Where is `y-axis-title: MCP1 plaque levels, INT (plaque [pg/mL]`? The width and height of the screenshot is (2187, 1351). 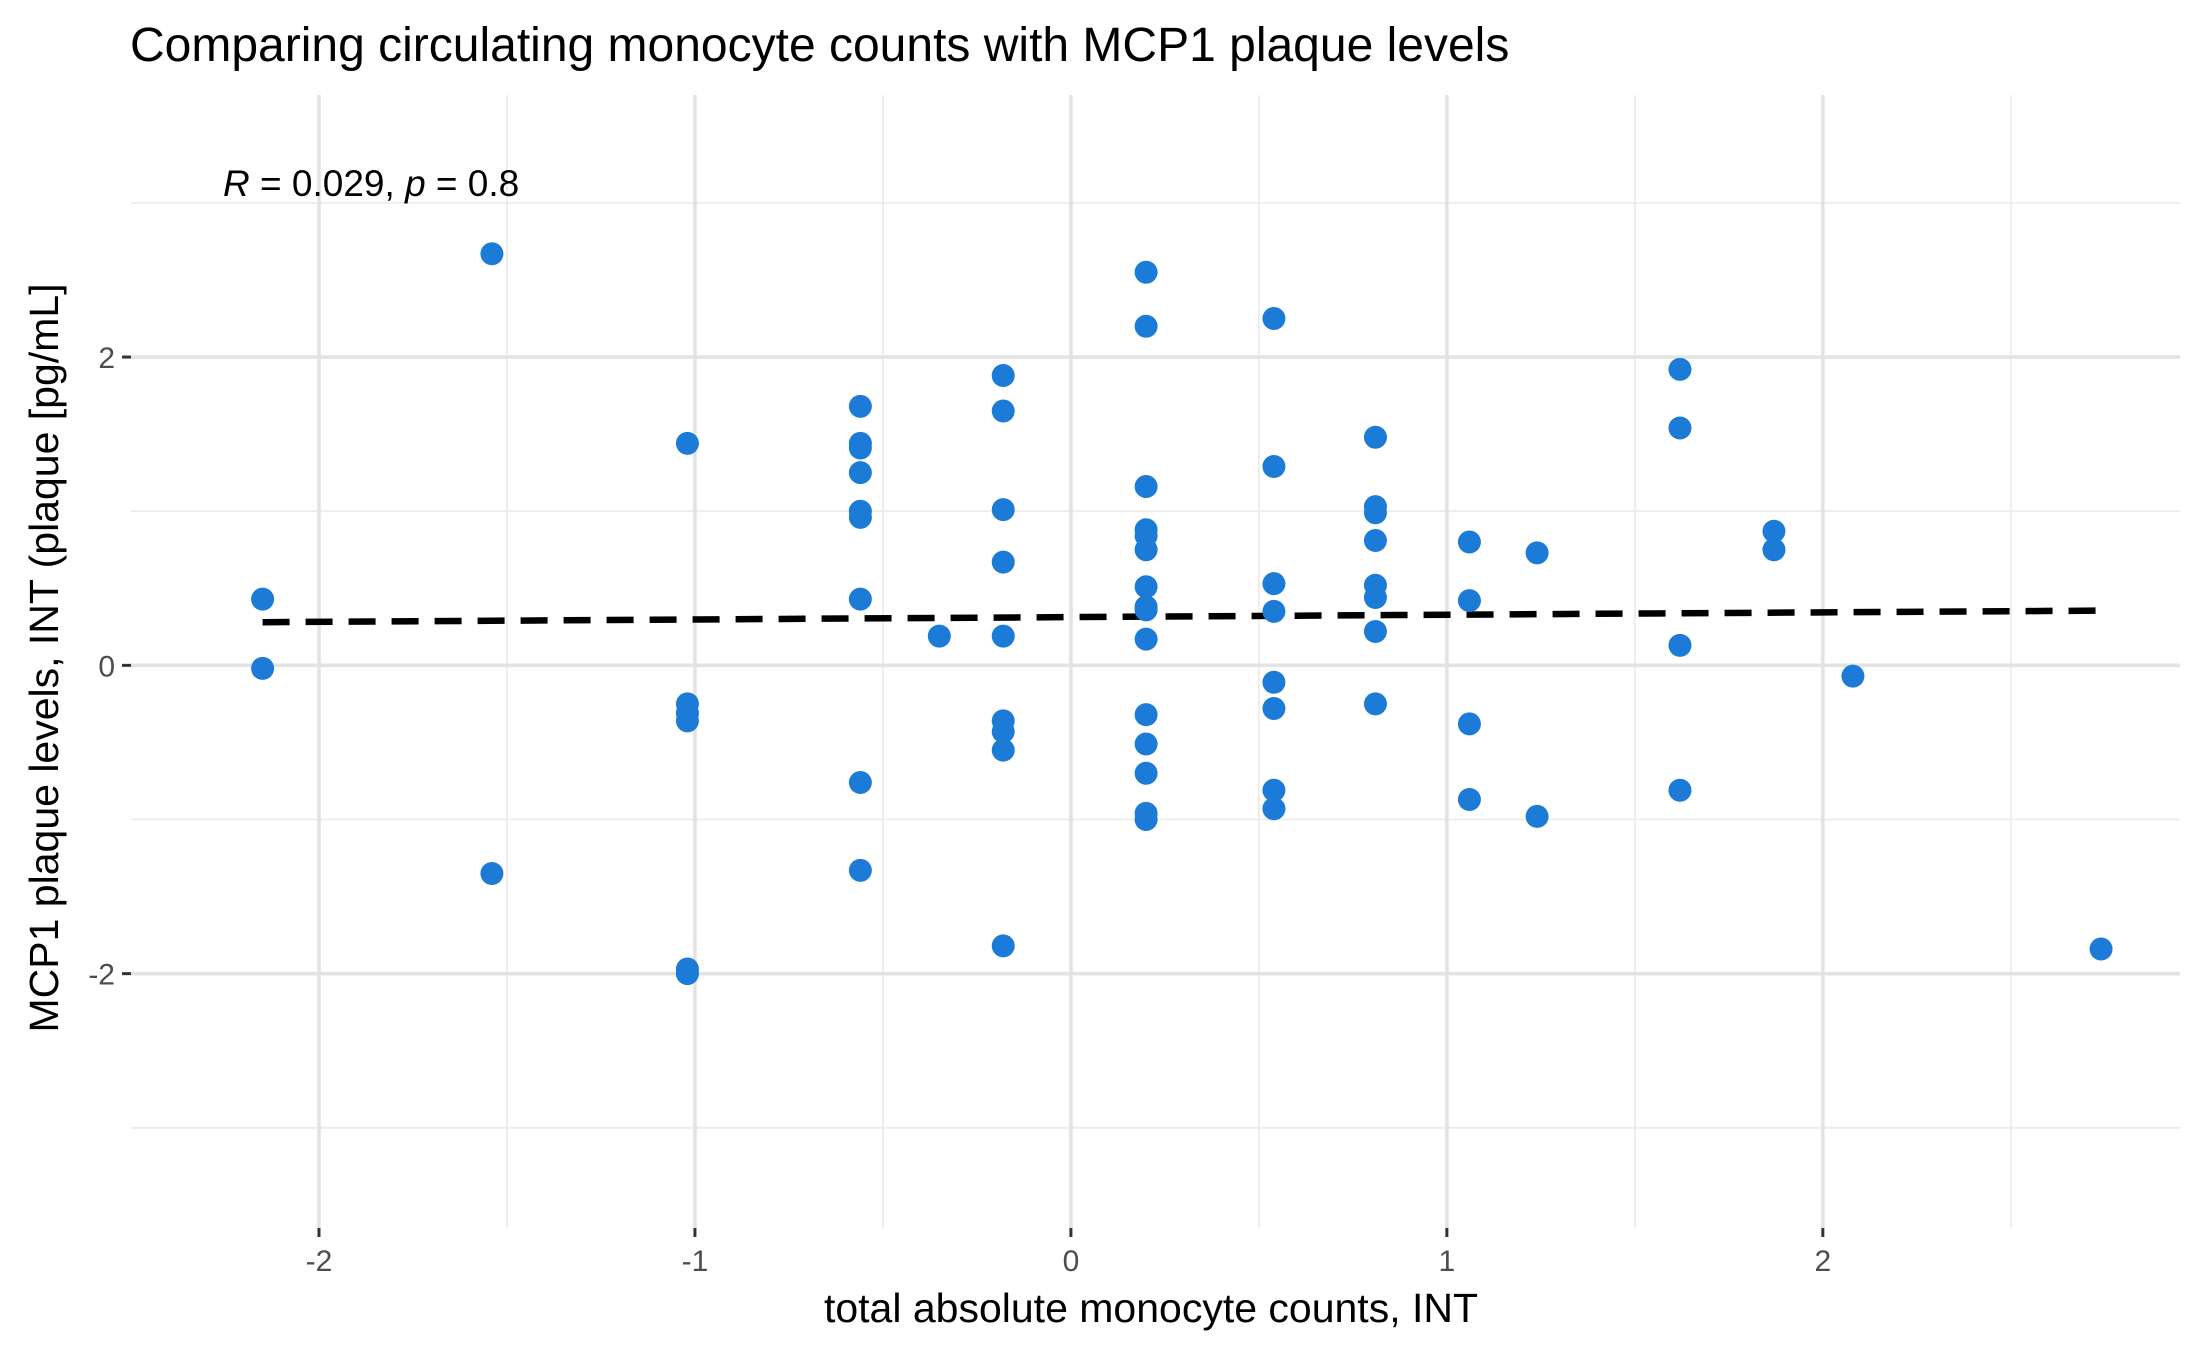
y-axis-title: MCP1 plaque levels, INT (plaque [pg/mL] is located at coordinates (44, 657).